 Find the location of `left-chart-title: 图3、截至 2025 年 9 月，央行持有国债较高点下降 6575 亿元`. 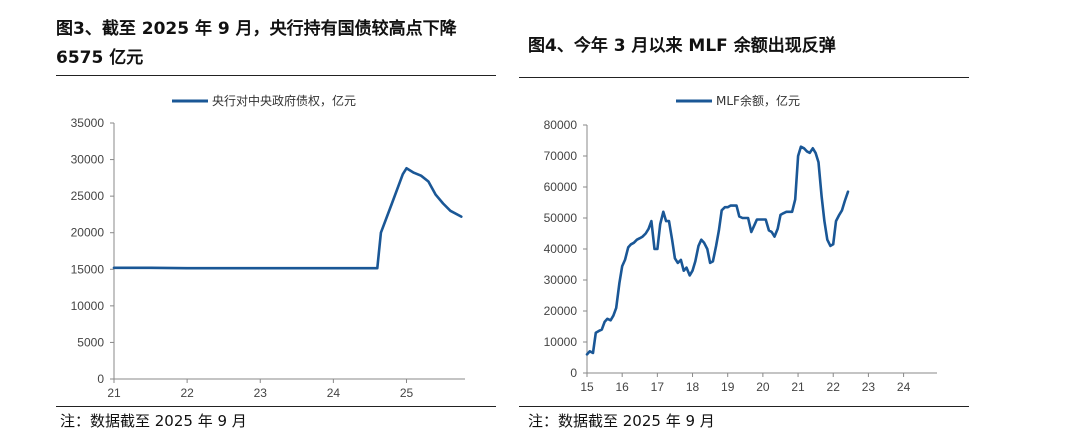

left-chart-title: 图3、截至 2025 年 9 月，央行持有国债较高点下降 6575 亿元 is located at coordinates (256, 43).